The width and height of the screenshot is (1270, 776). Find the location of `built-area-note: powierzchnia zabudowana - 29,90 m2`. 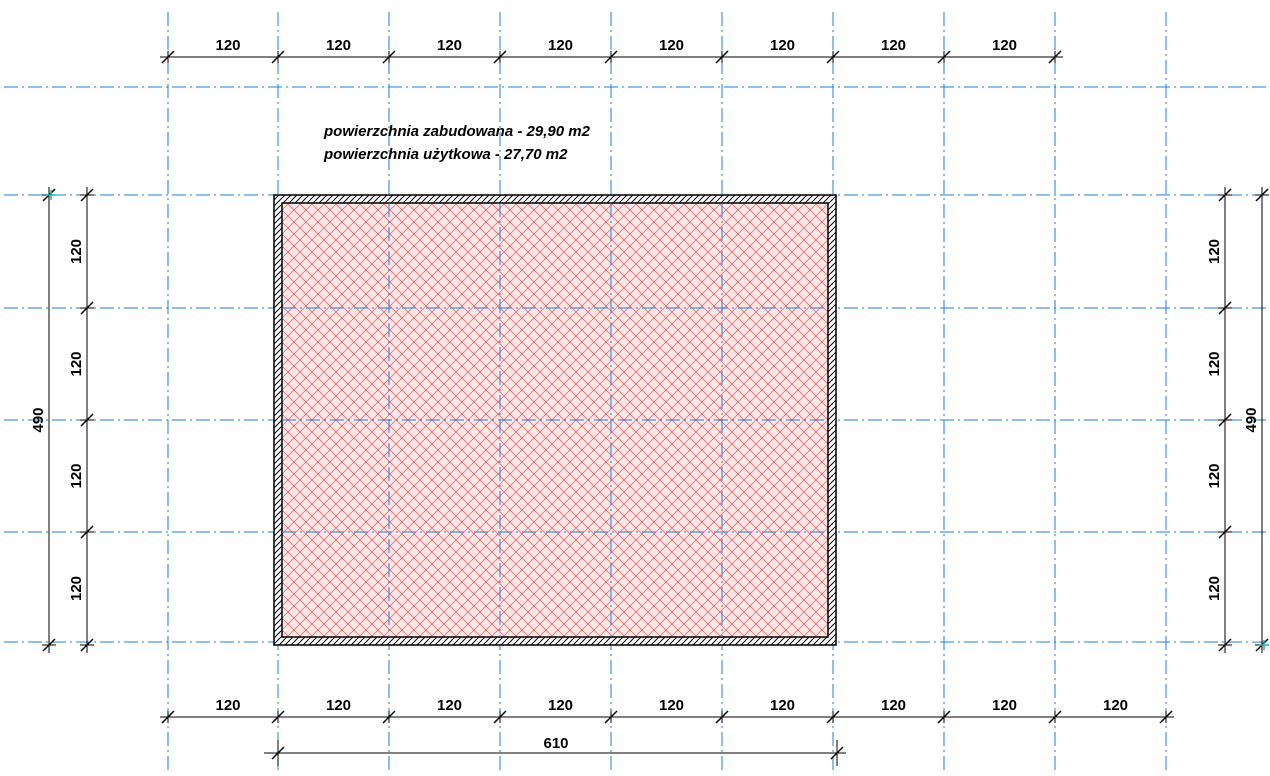

built-area-note: powierzchnia zabudowana - 29,90 m2 is located at coordinates (457, 131).